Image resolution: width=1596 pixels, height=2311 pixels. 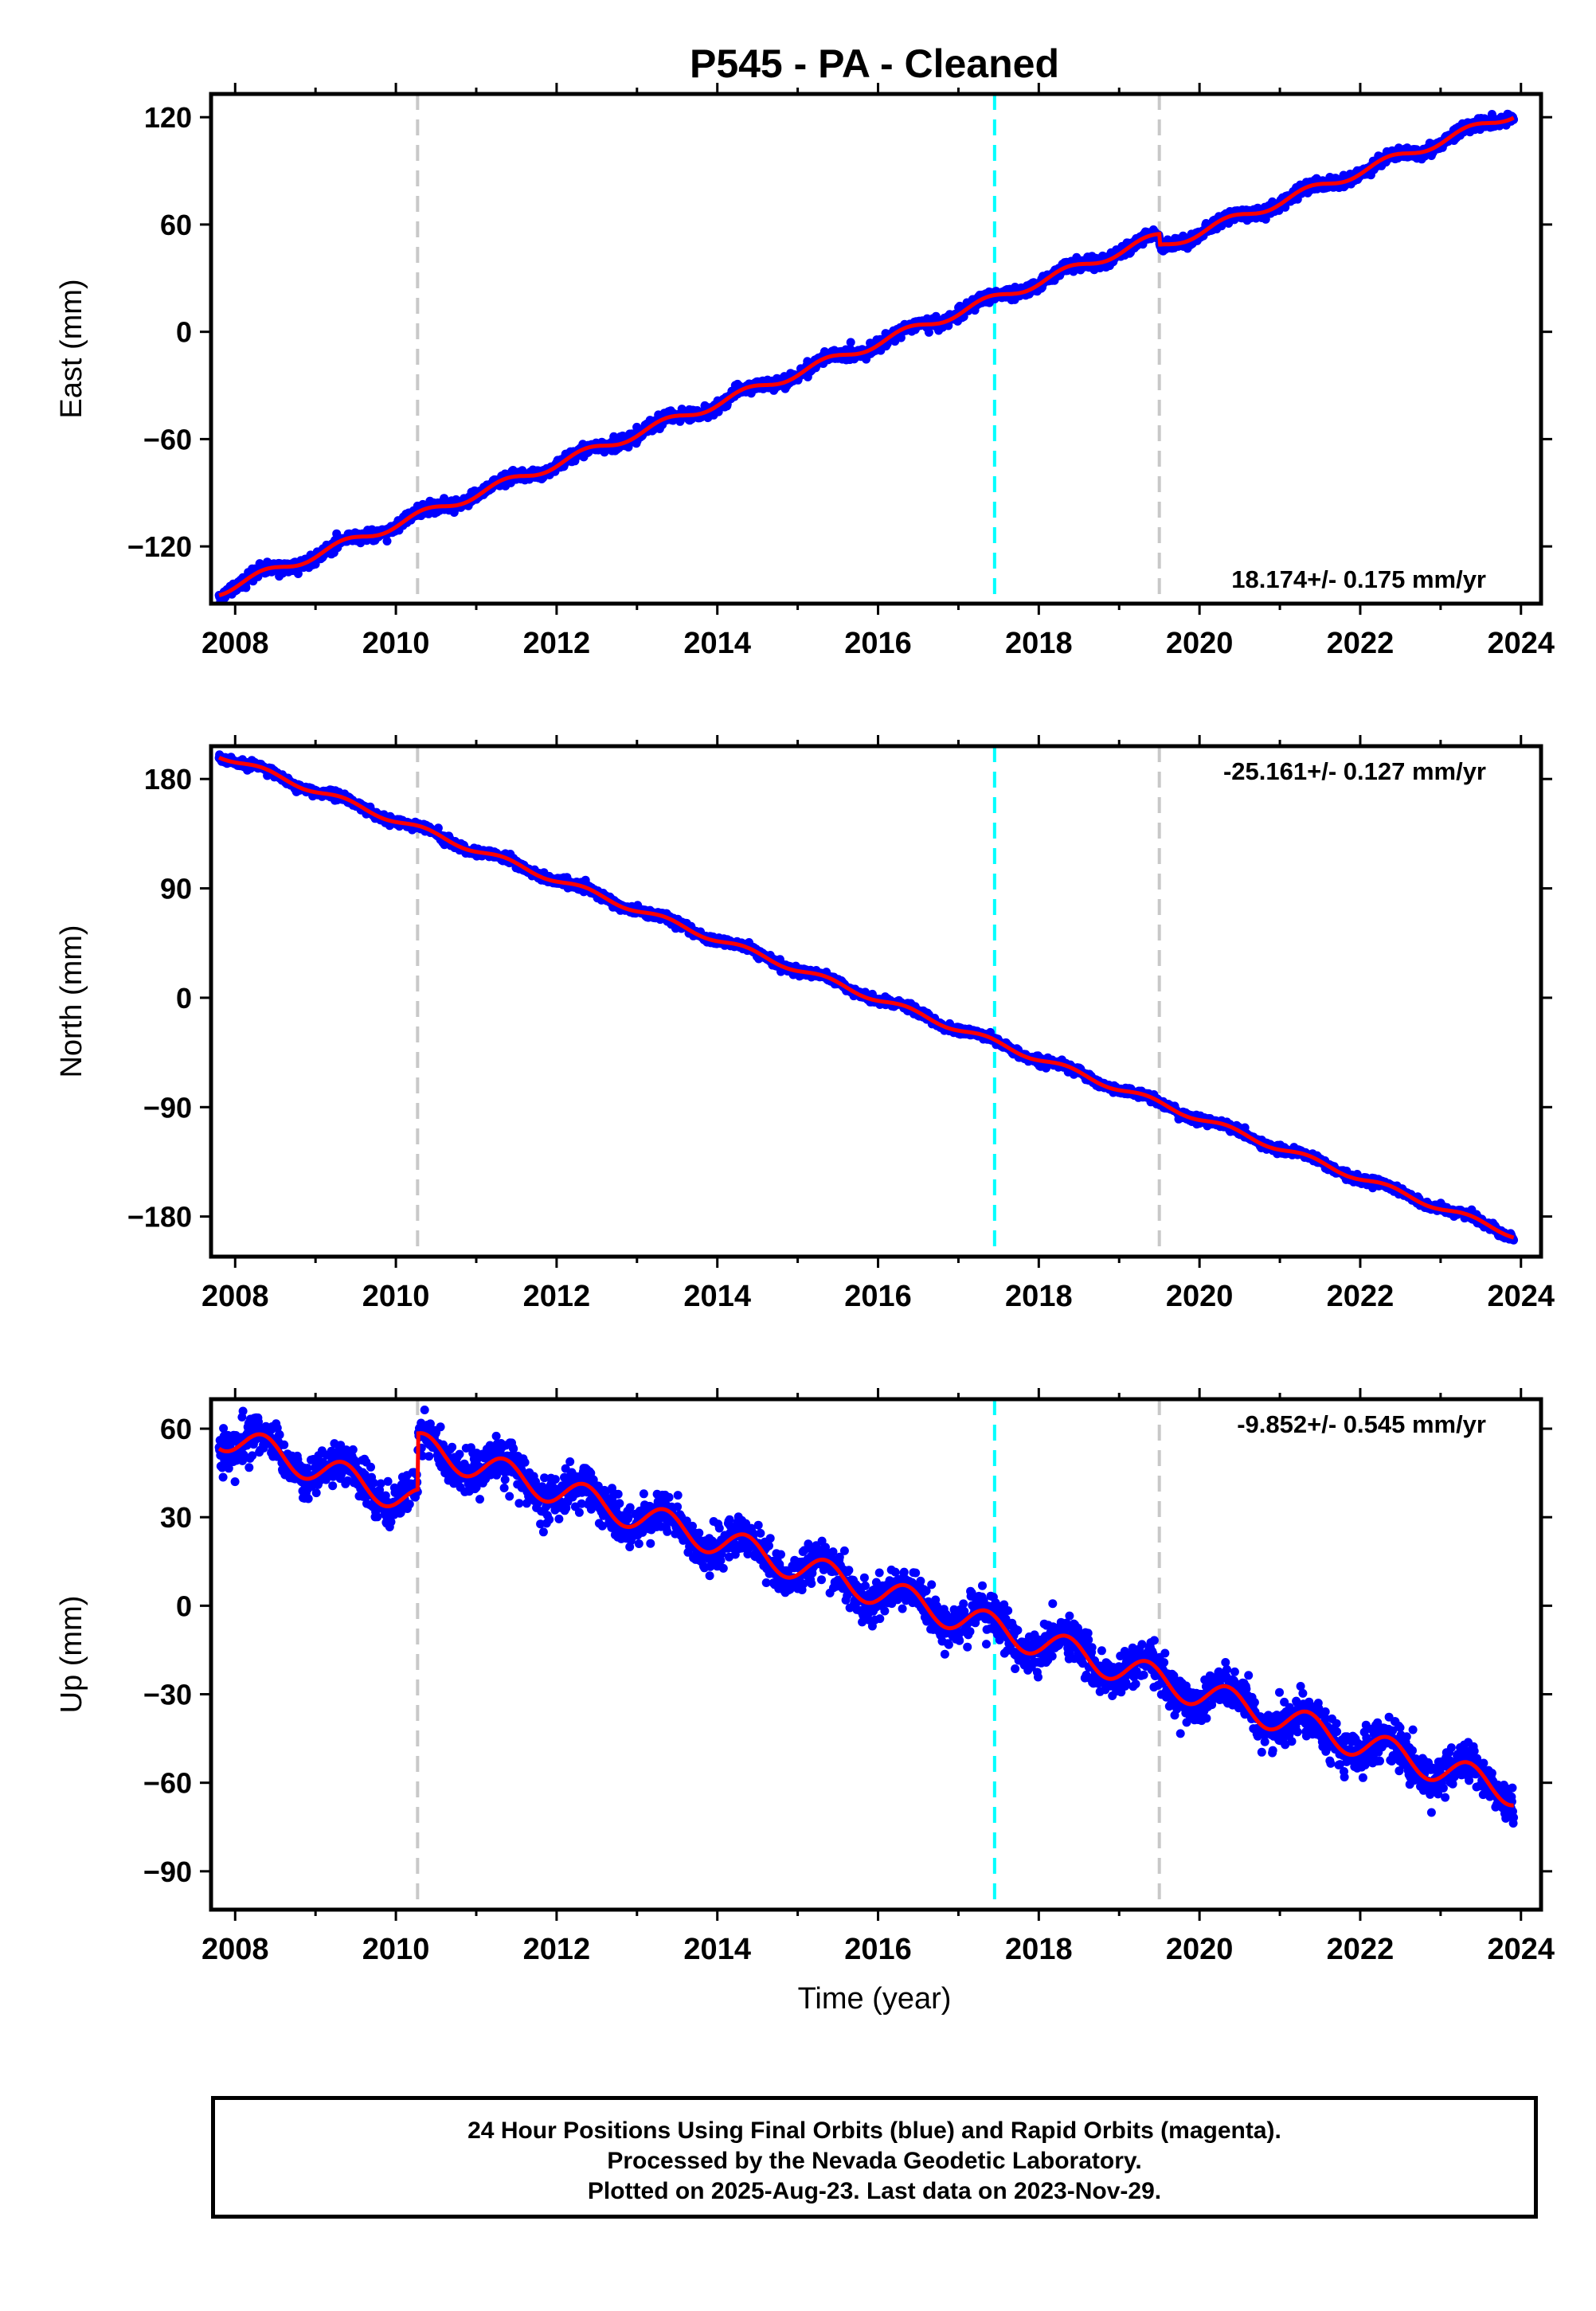 I want to click on x-tick-label: 2018, so click(x=1039, y=643).